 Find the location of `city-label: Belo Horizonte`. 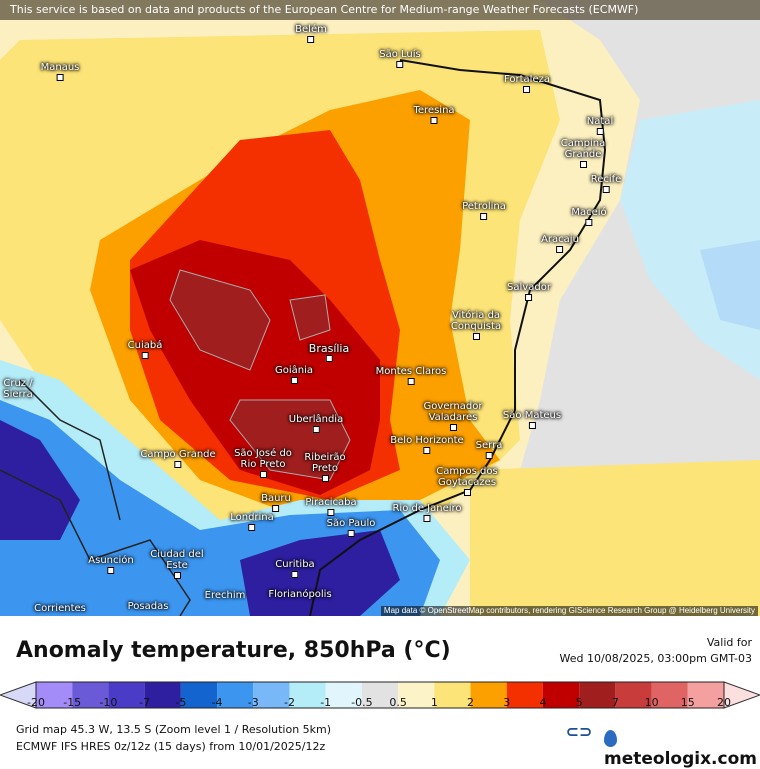

city-label: Belo Horizonte is located at coordinates (427, 444).